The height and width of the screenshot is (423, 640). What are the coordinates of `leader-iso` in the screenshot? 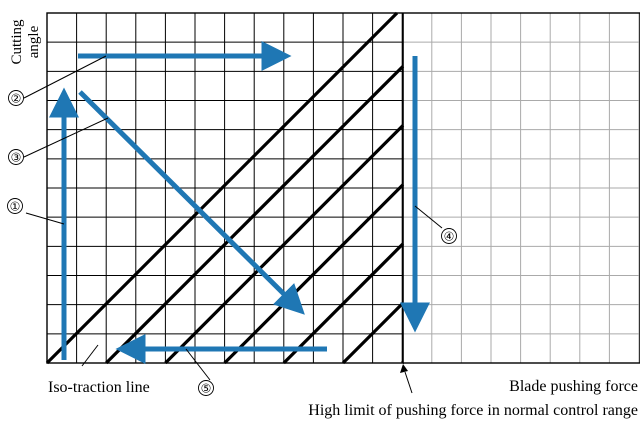 It's located at (90, 355).